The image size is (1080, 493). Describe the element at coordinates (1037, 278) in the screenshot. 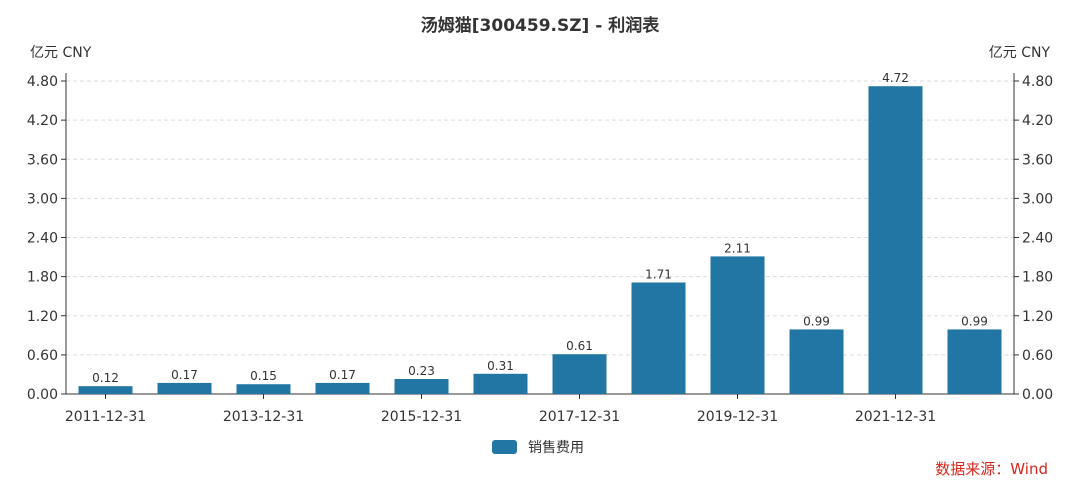

I see `y-right-tick-label: 1.80` at that location.